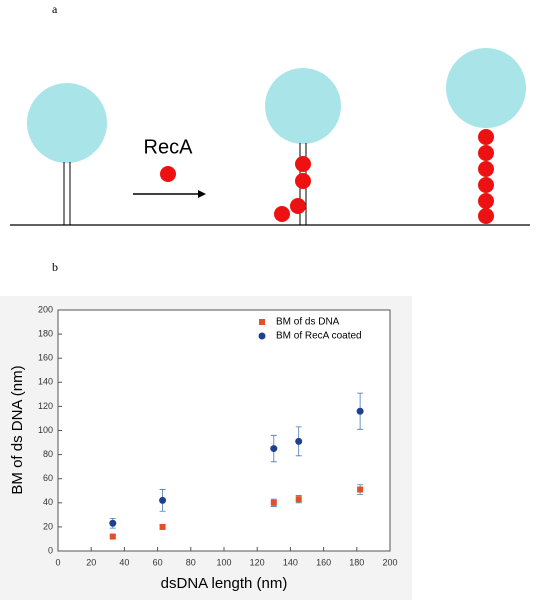 Image resolution: width=551 pixels, height=605 pixels. I want to click on x-tick-label: 20, so click(91, 562).